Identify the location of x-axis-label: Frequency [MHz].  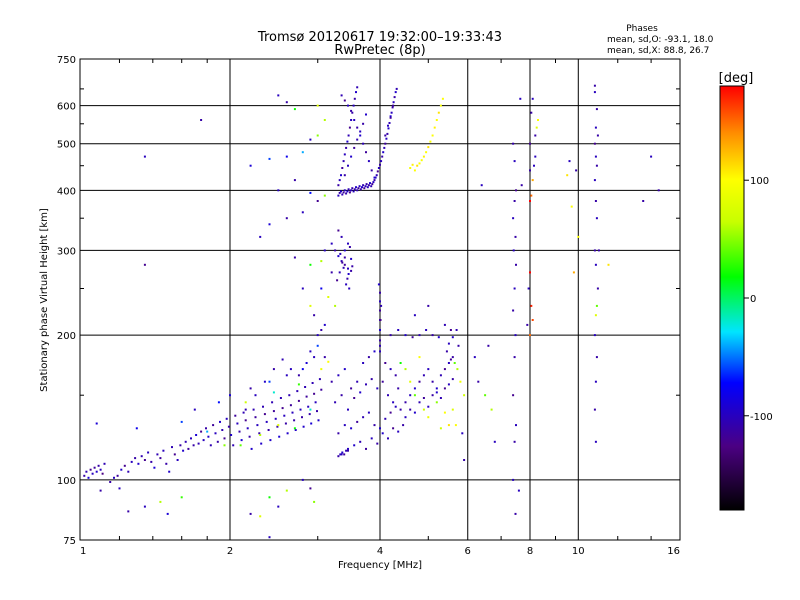
(380, 565).